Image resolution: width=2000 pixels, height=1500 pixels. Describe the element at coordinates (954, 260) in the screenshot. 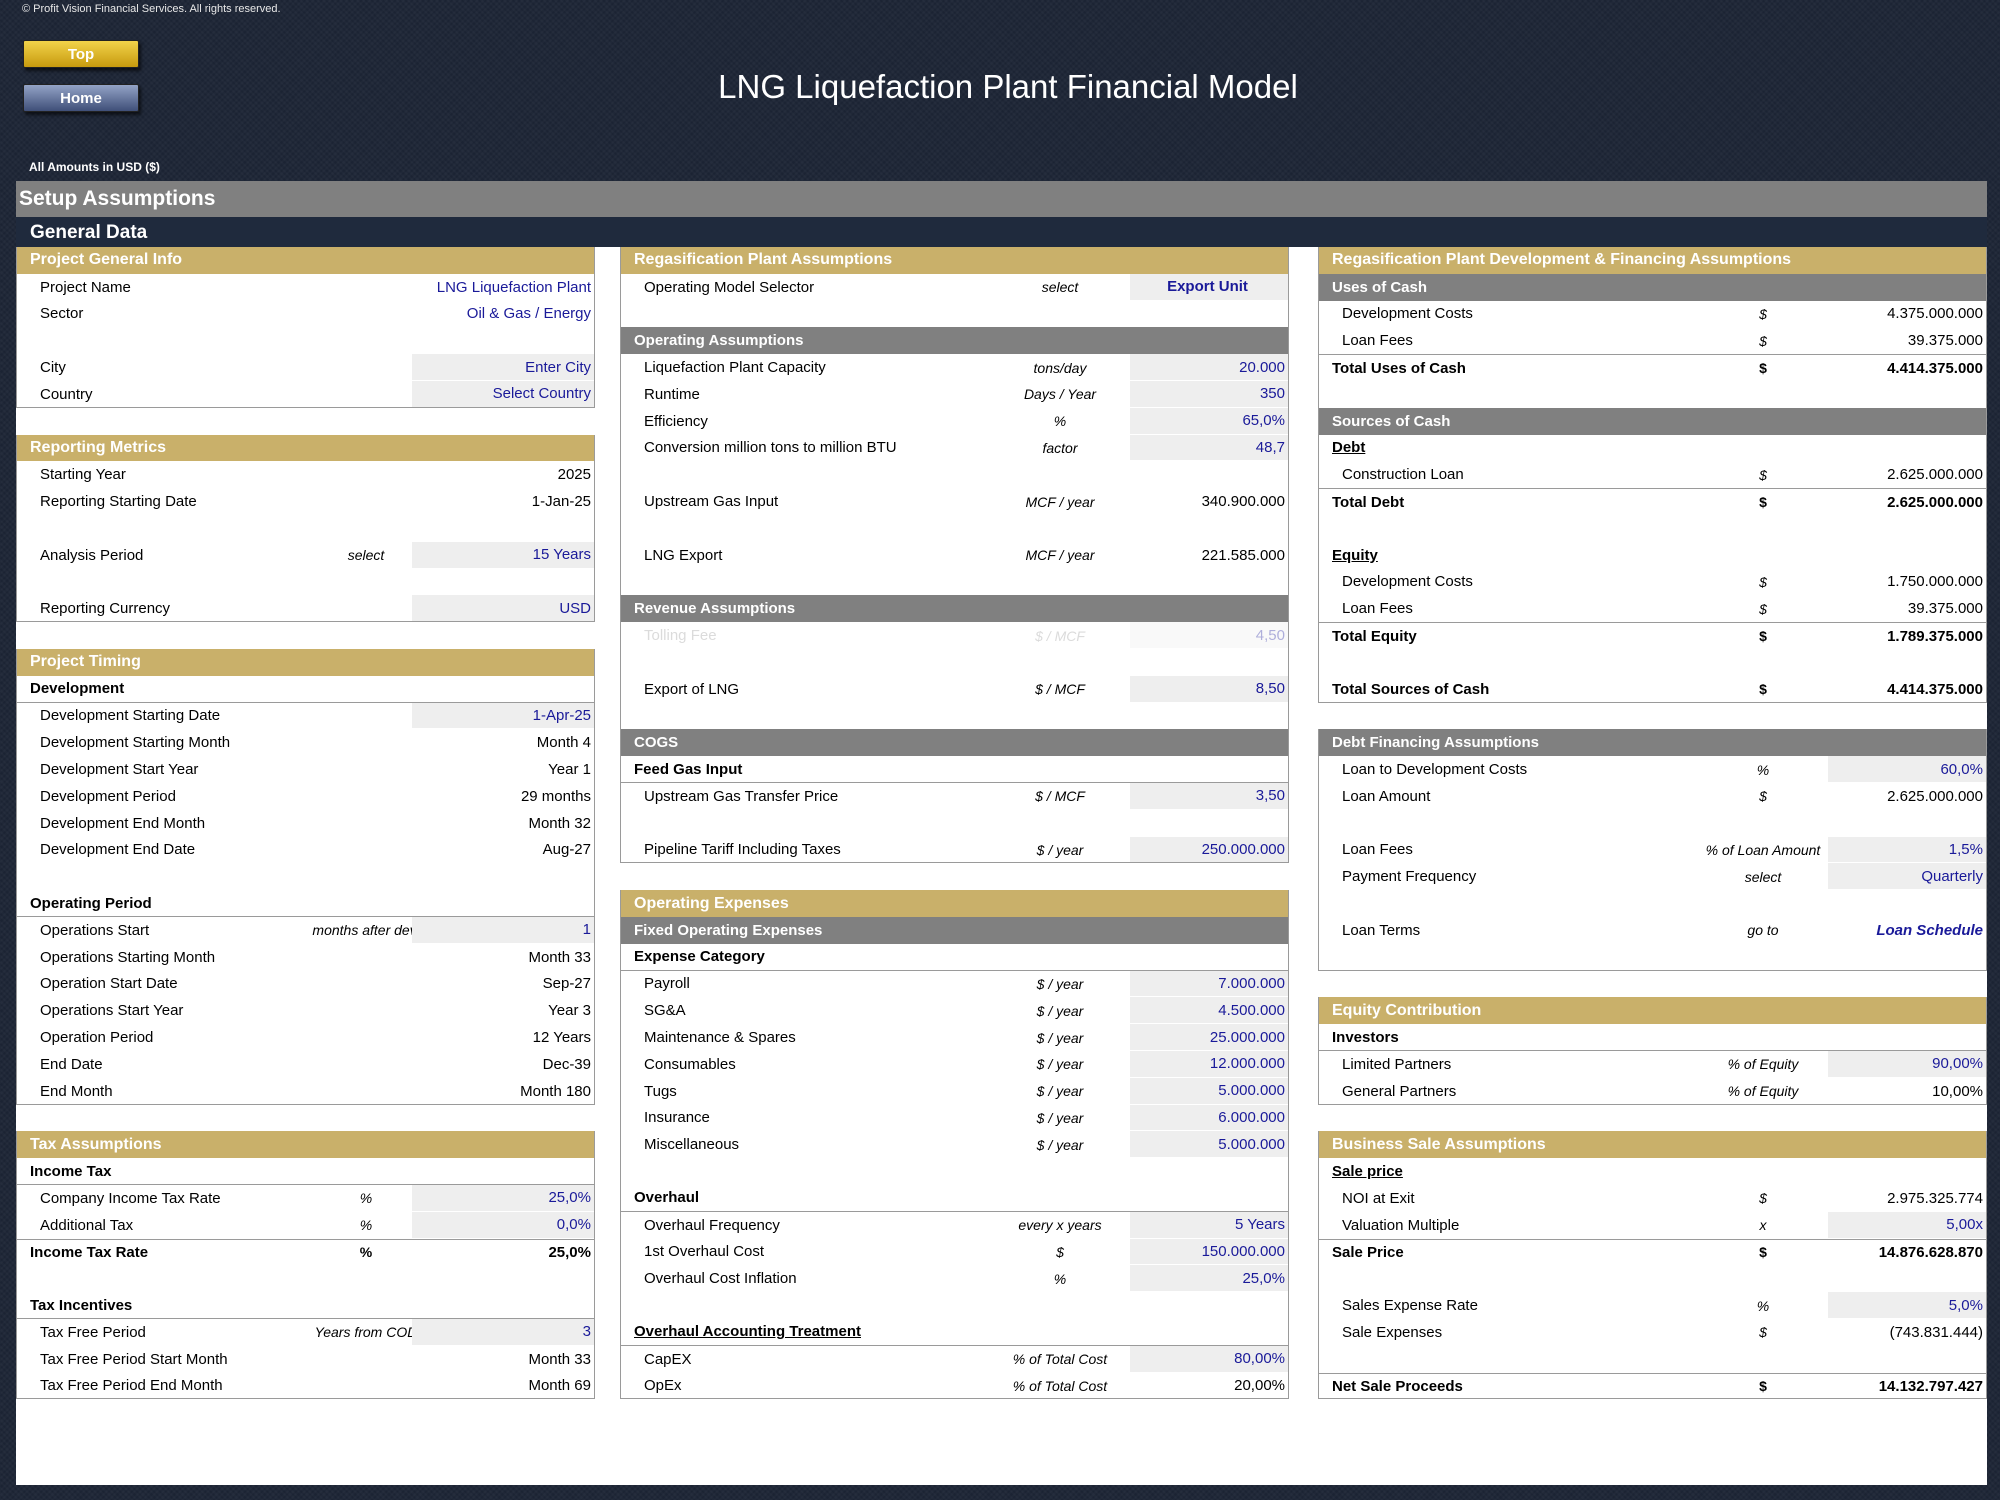

I see `regas-plant-assumptions-title: Regasification Plant Assumptions` at that location.